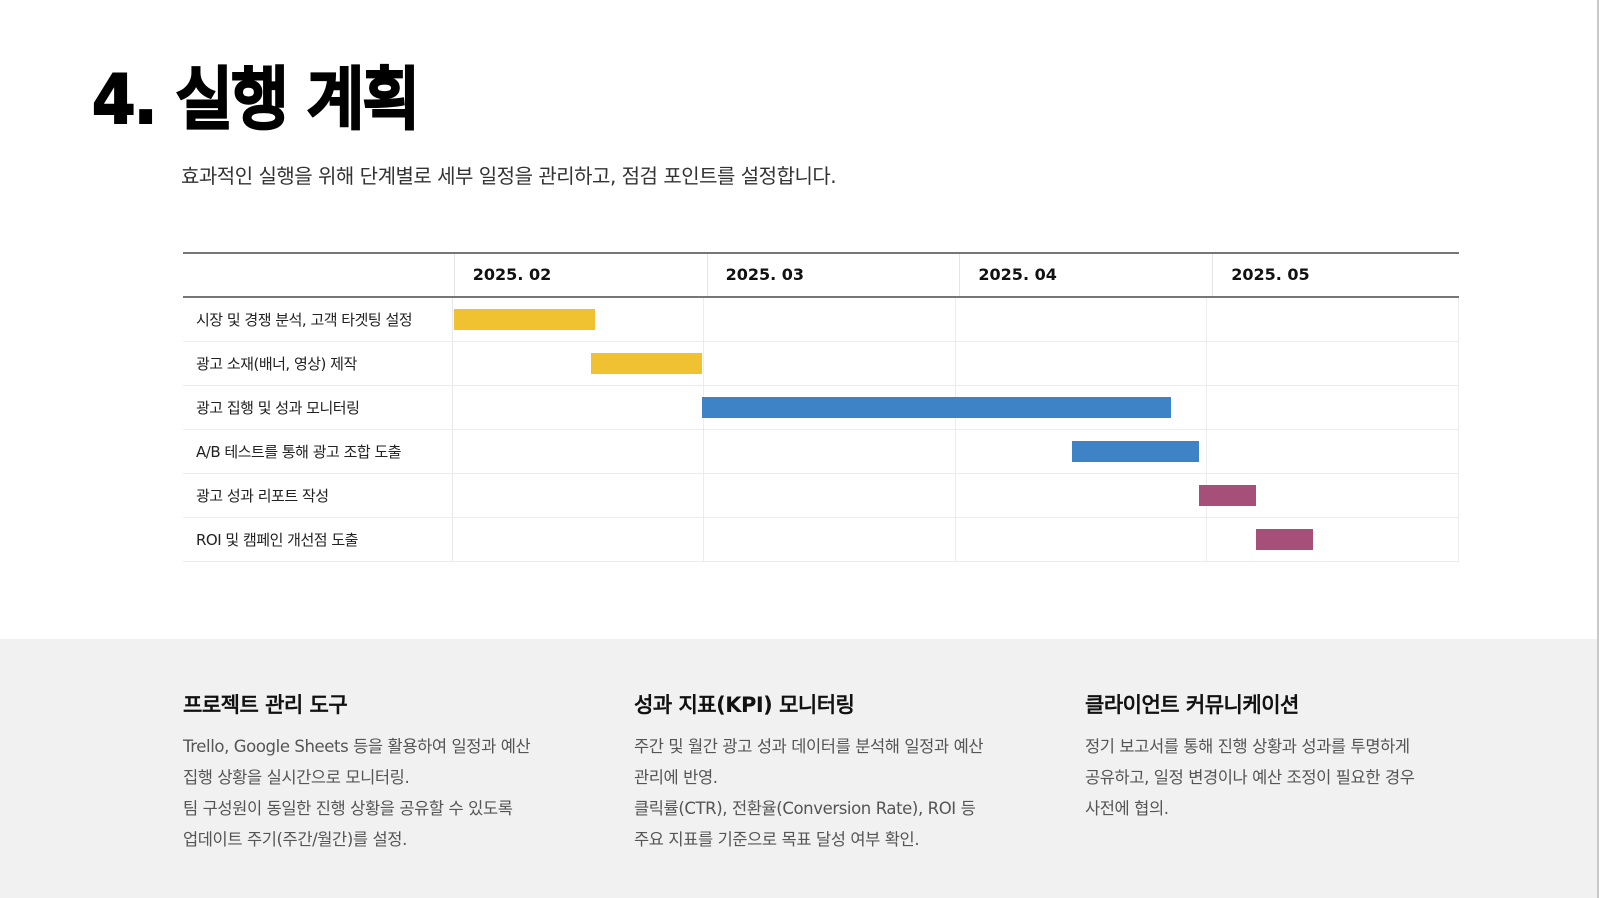 Image resolution: width=1599 pixels, height=898 pixels. Describe the element at coordinates (581, 275) in the screenshot. I see `month-header: 2025. 02` at that location.